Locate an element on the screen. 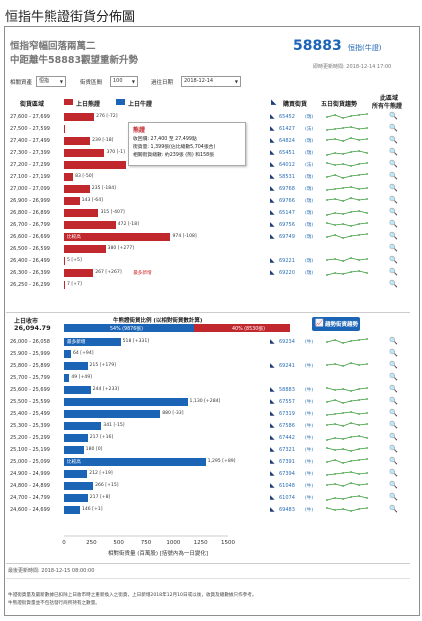  warrant-code-link: 67442 is located at coordinates (287, 438).